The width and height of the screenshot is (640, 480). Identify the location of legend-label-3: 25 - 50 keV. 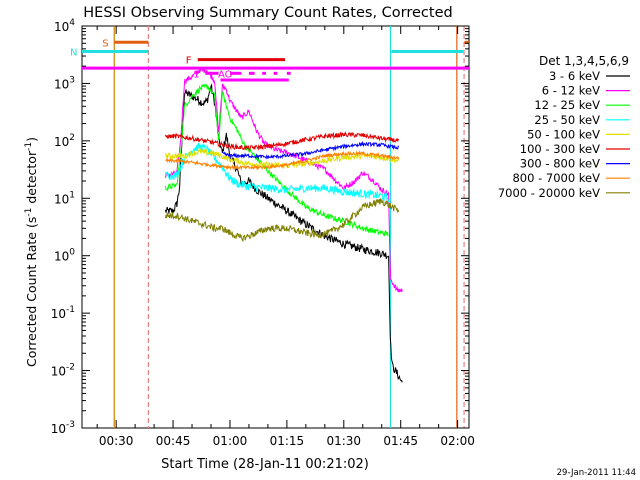
(567, 120).